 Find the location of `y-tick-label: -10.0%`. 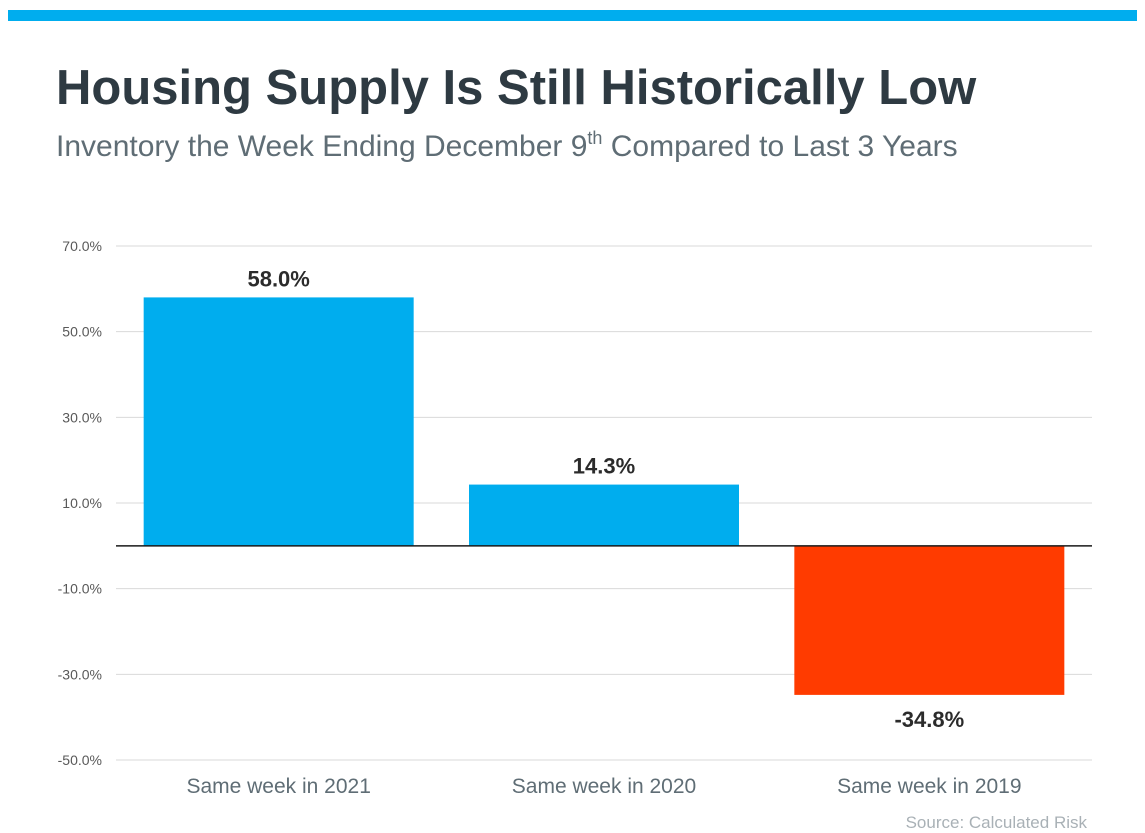

y-tick-label: -10.0% is located at coordinates (80, 589).